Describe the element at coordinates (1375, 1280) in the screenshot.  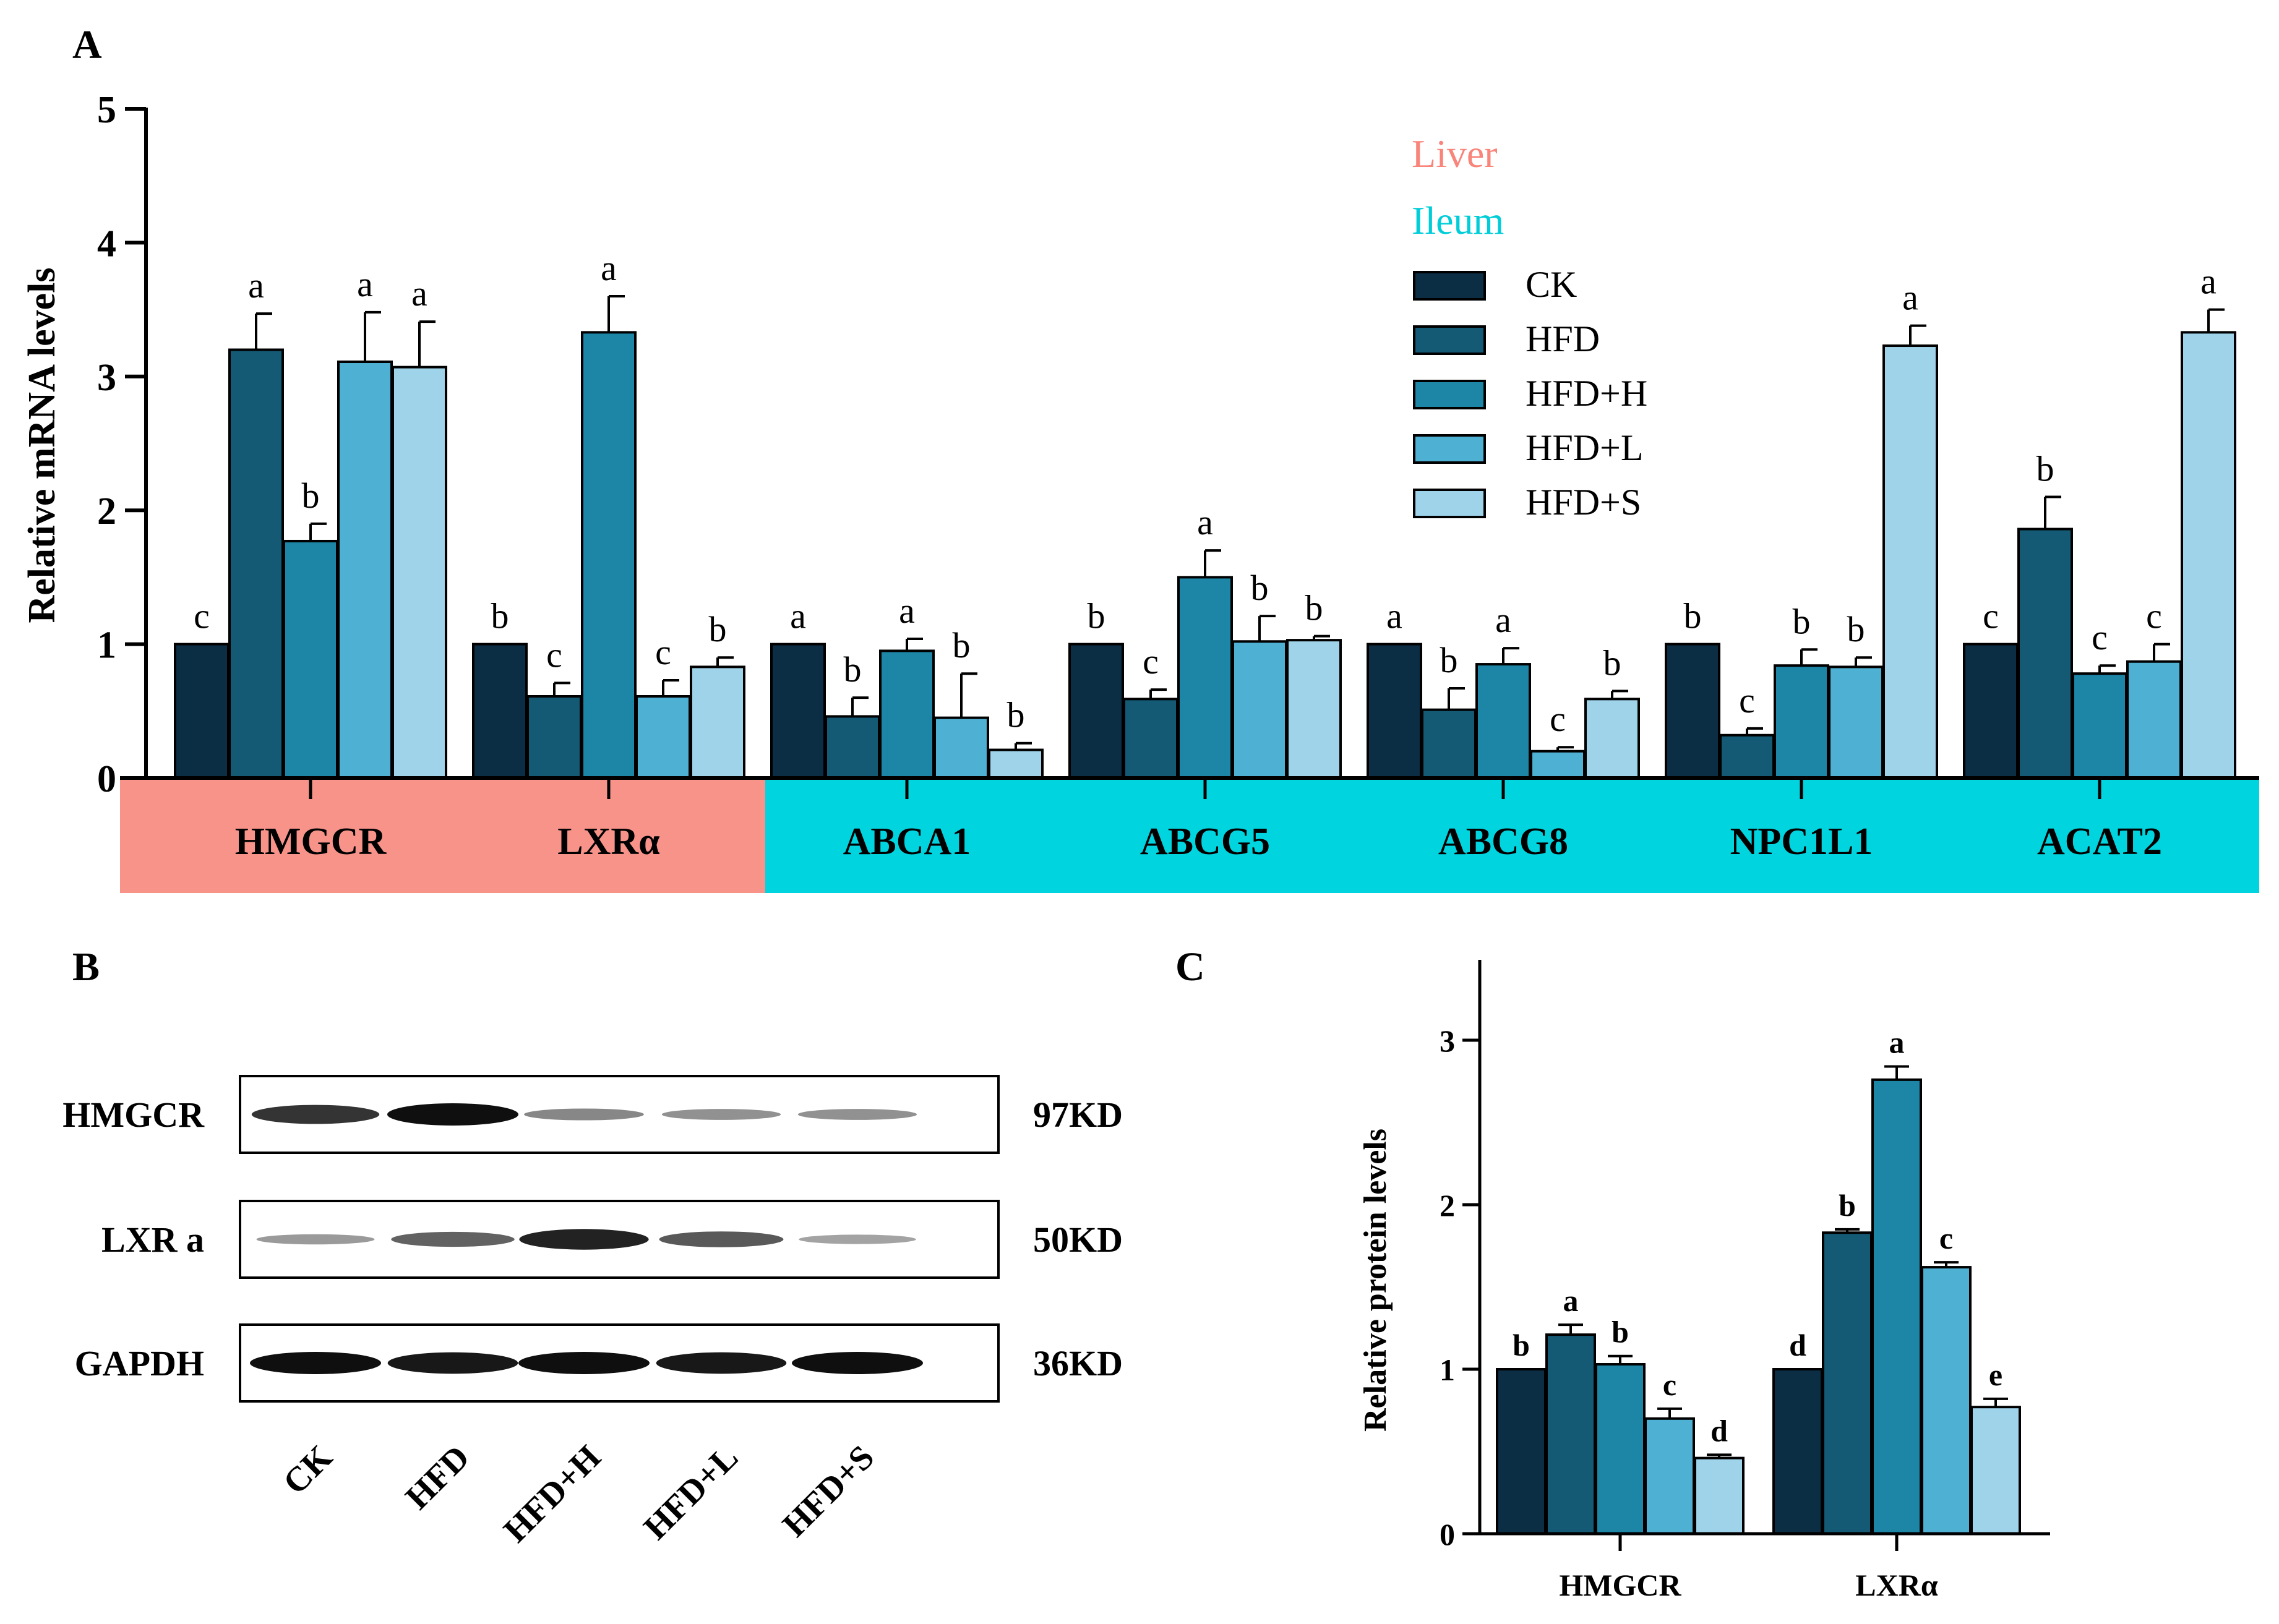
I see `protein-y-axis-label: Relative protein levels` at that location.